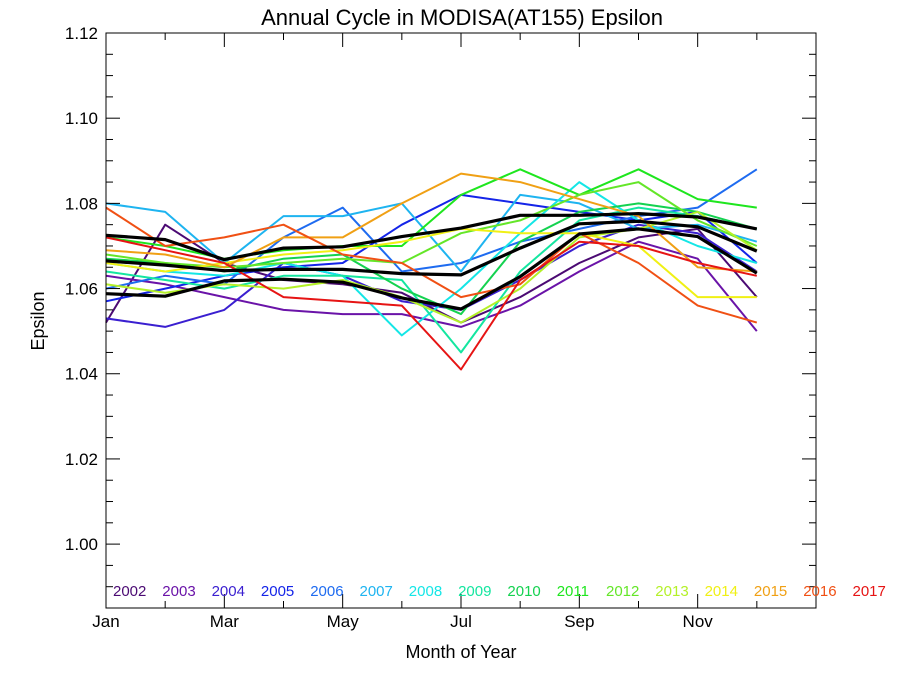 Image resolution: width=900 pixels, height=675 pixels. I want to click on legend-entry-2016: 2016, so click(819, 591).